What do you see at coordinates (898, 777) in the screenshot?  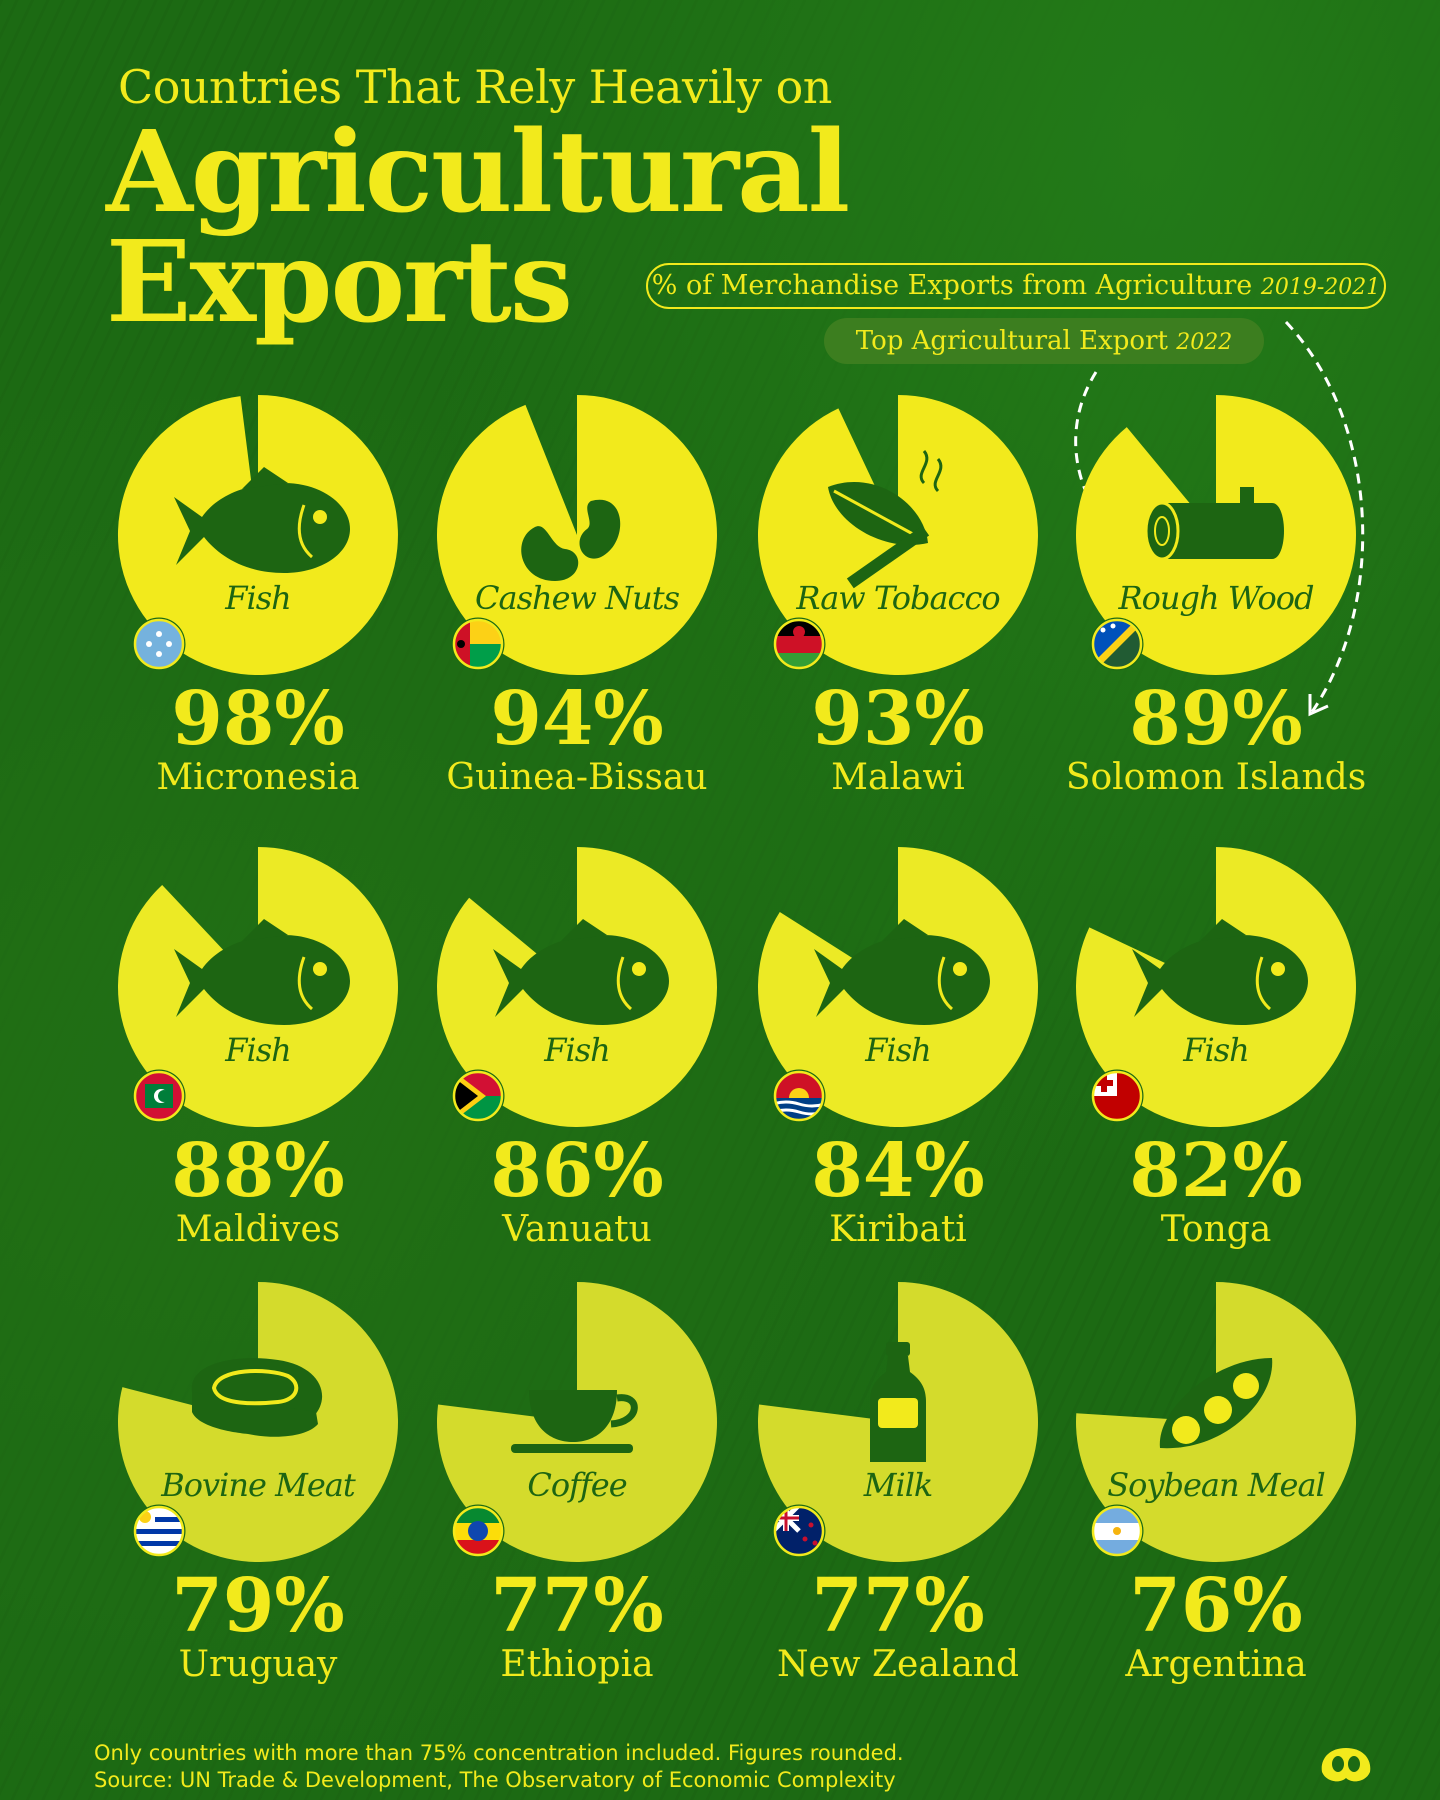 I see `country-name: Malawi` at bounding box center [898, 777].